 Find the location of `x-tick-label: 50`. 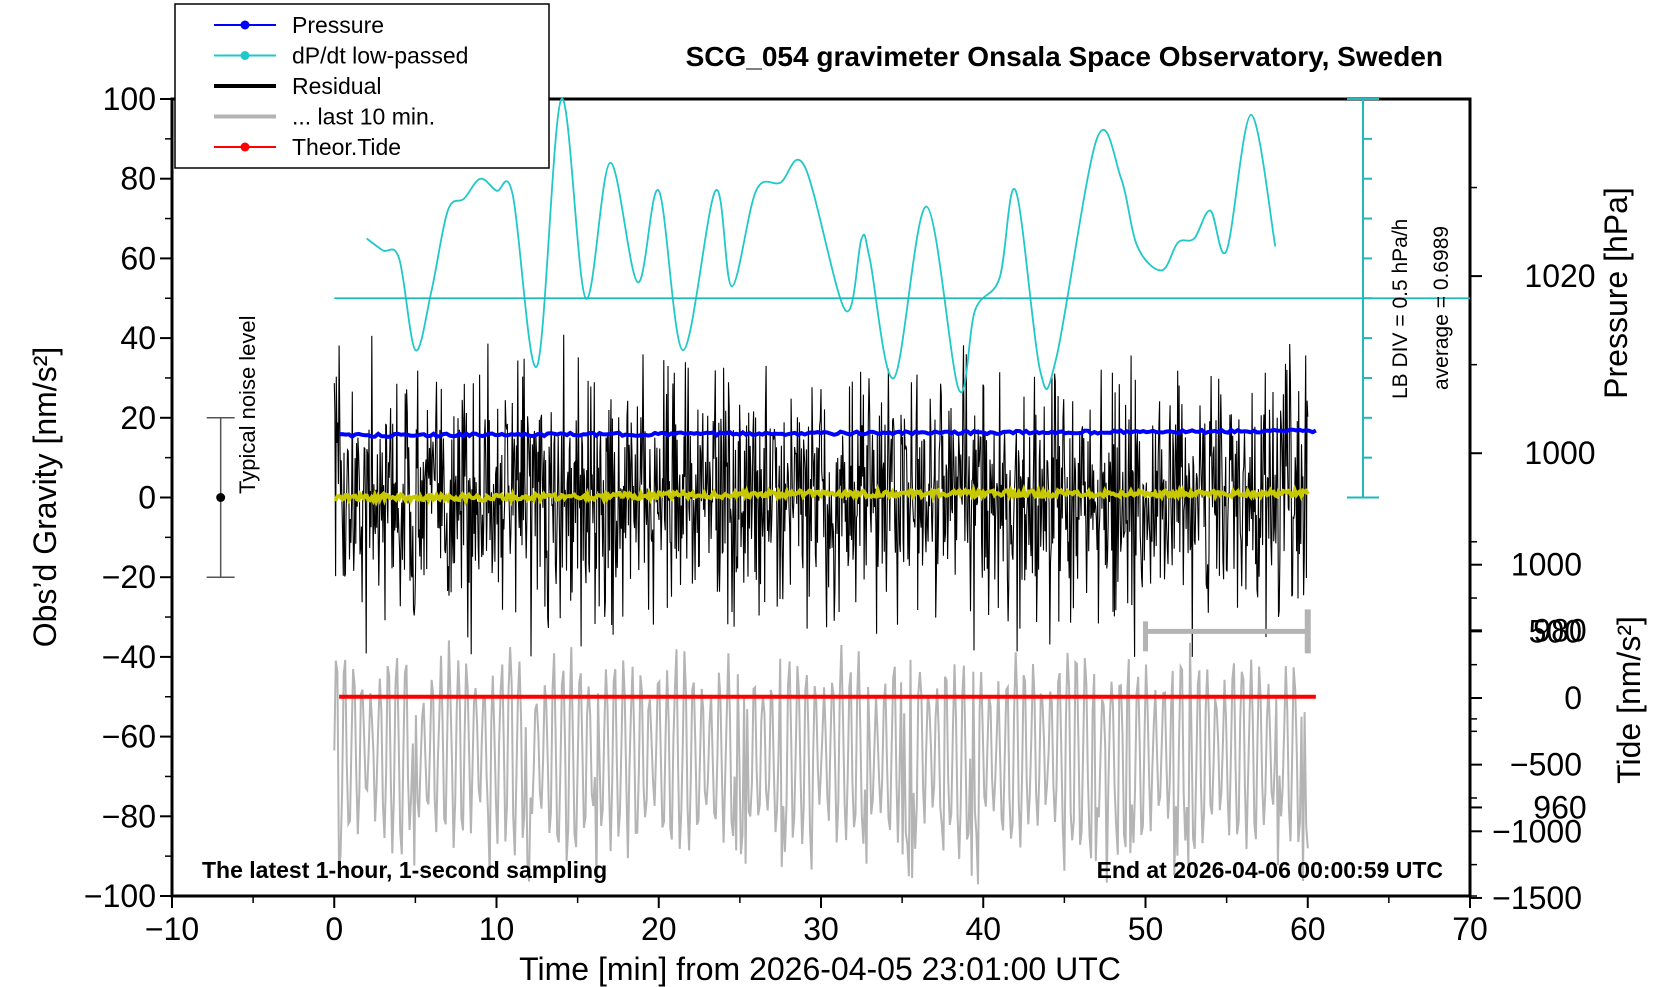

x-tick-label: 50 is located at coordinates (1146, 929).